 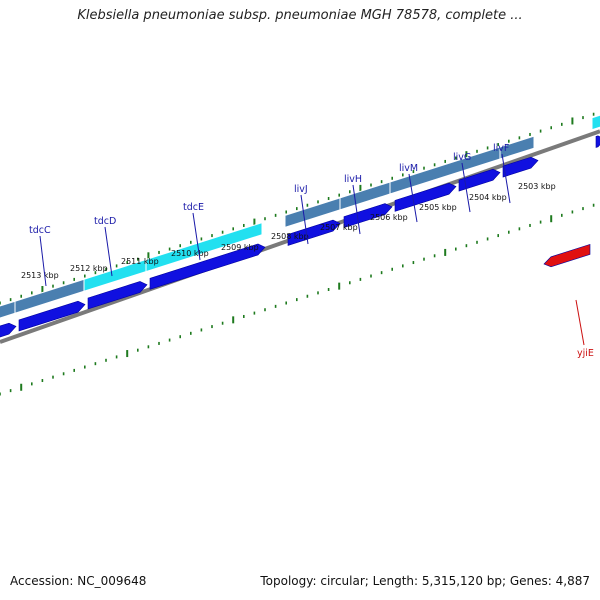 I want to click on gene-label-tdcD: tdcD, so click(x=105, y=221).